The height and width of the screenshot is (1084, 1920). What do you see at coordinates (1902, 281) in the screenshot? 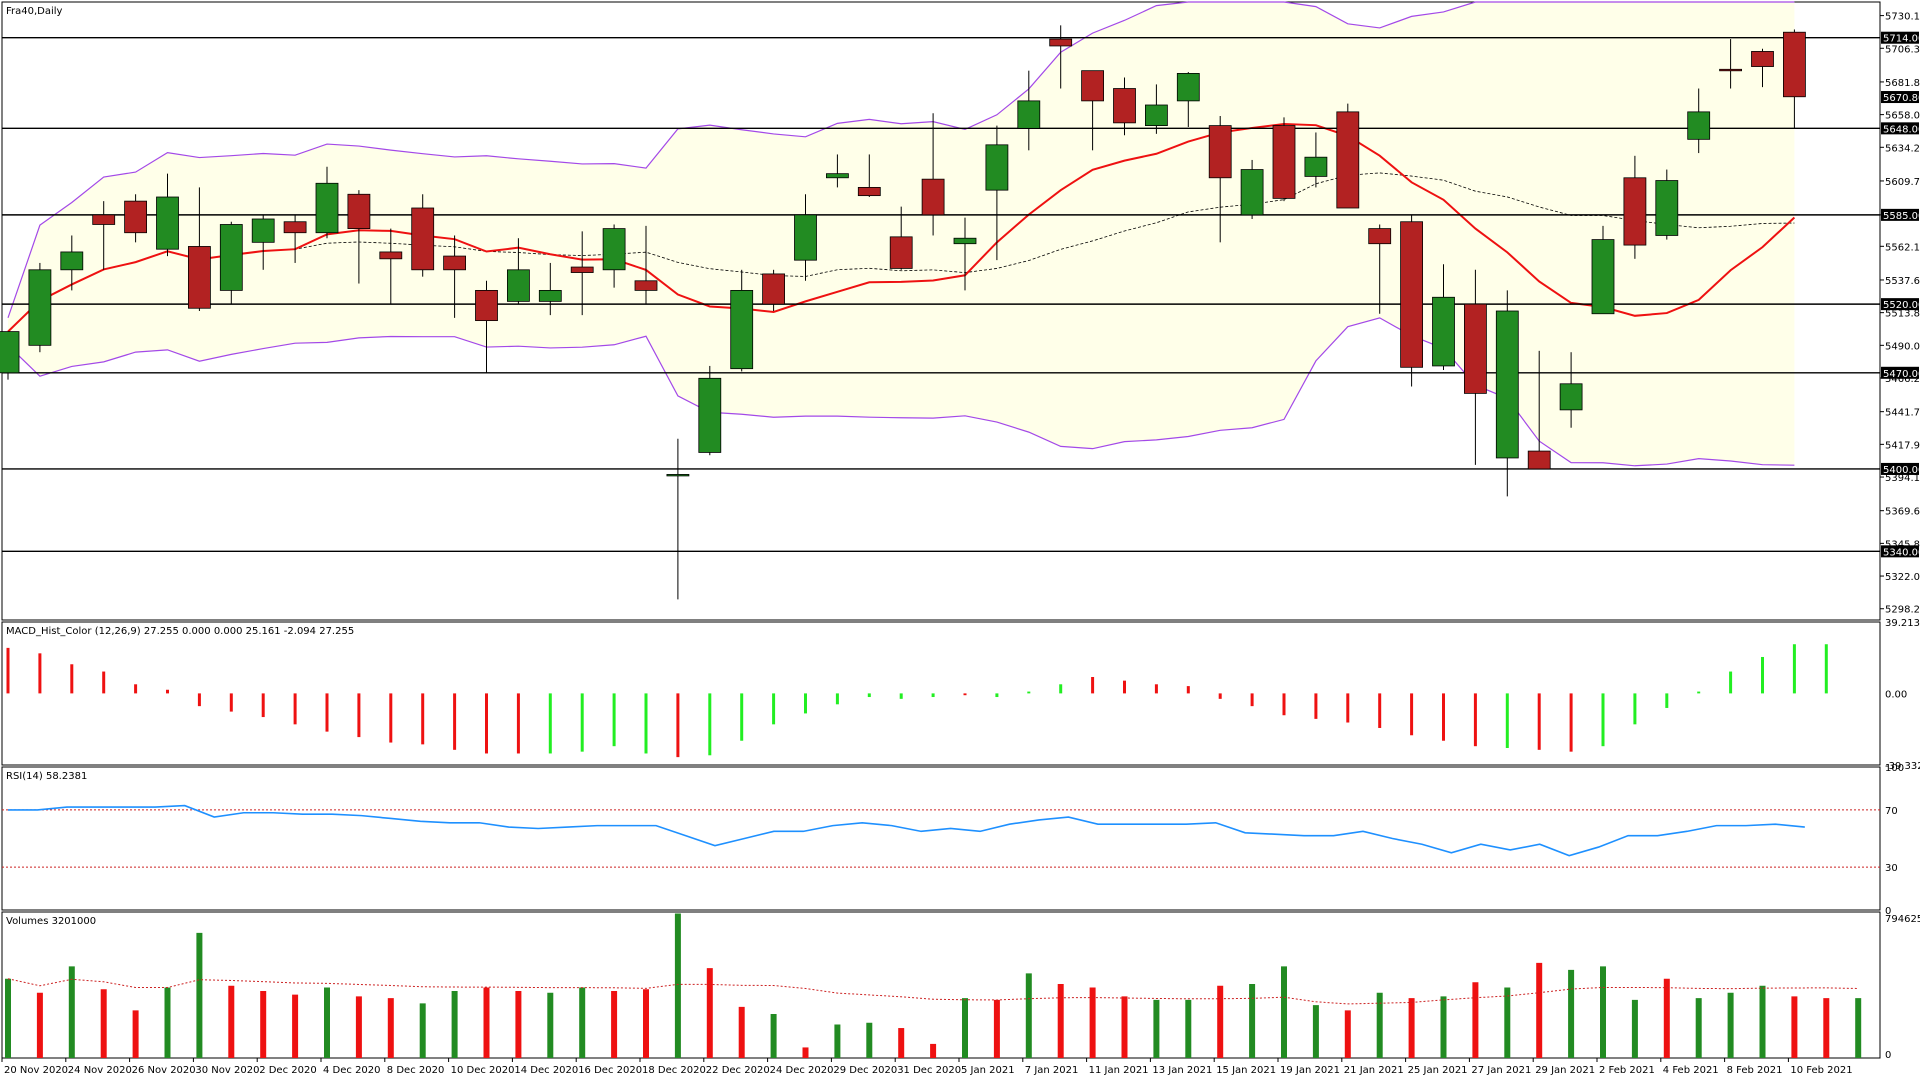
I see `y-tick-label: 5537.60` at bounding box center [1902, 281].